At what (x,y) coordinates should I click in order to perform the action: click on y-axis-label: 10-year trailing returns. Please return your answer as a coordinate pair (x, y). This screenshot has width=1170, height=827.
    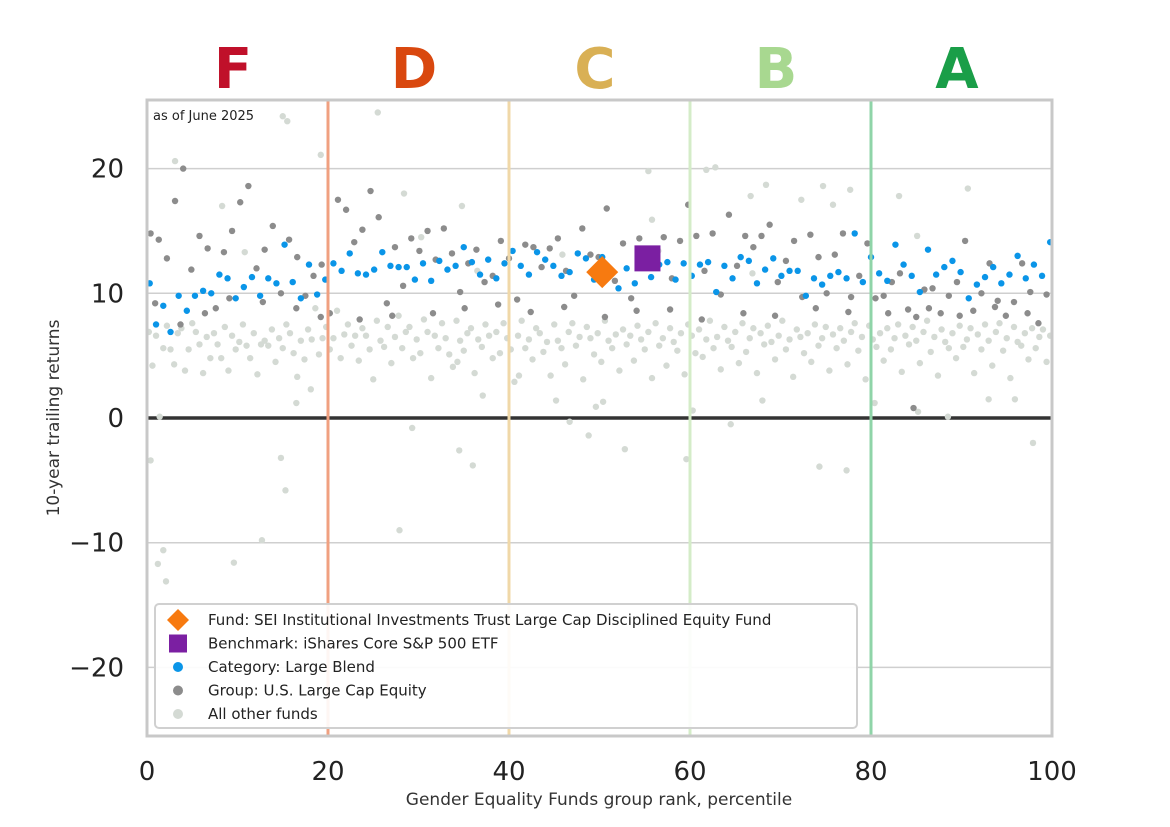
    Looking at the image, I should click on (54, 417).